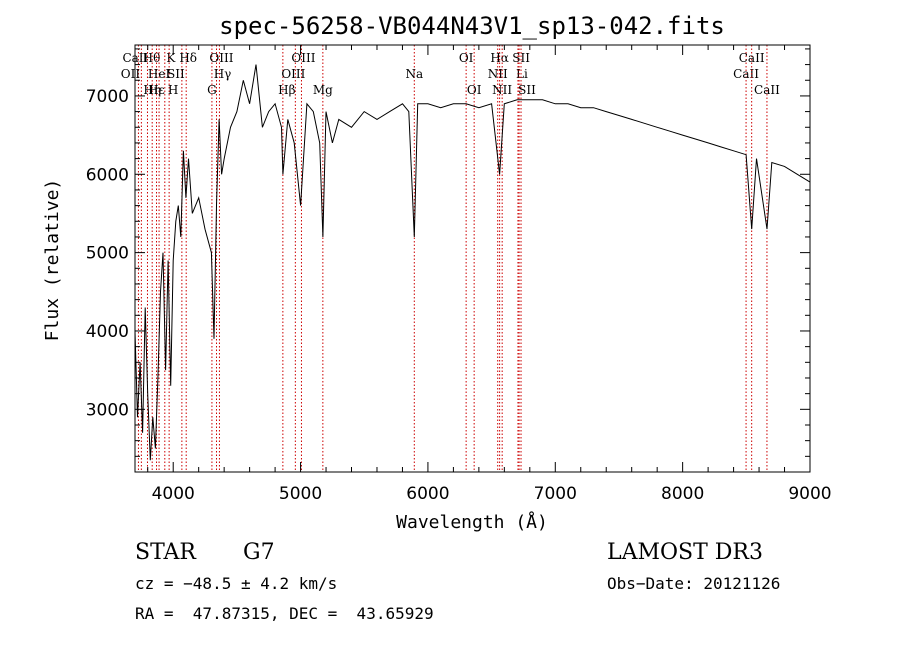 This screenshot has height=649, width=900. I want to click on line-marker-label-13: Hβ, so click(286, 90).